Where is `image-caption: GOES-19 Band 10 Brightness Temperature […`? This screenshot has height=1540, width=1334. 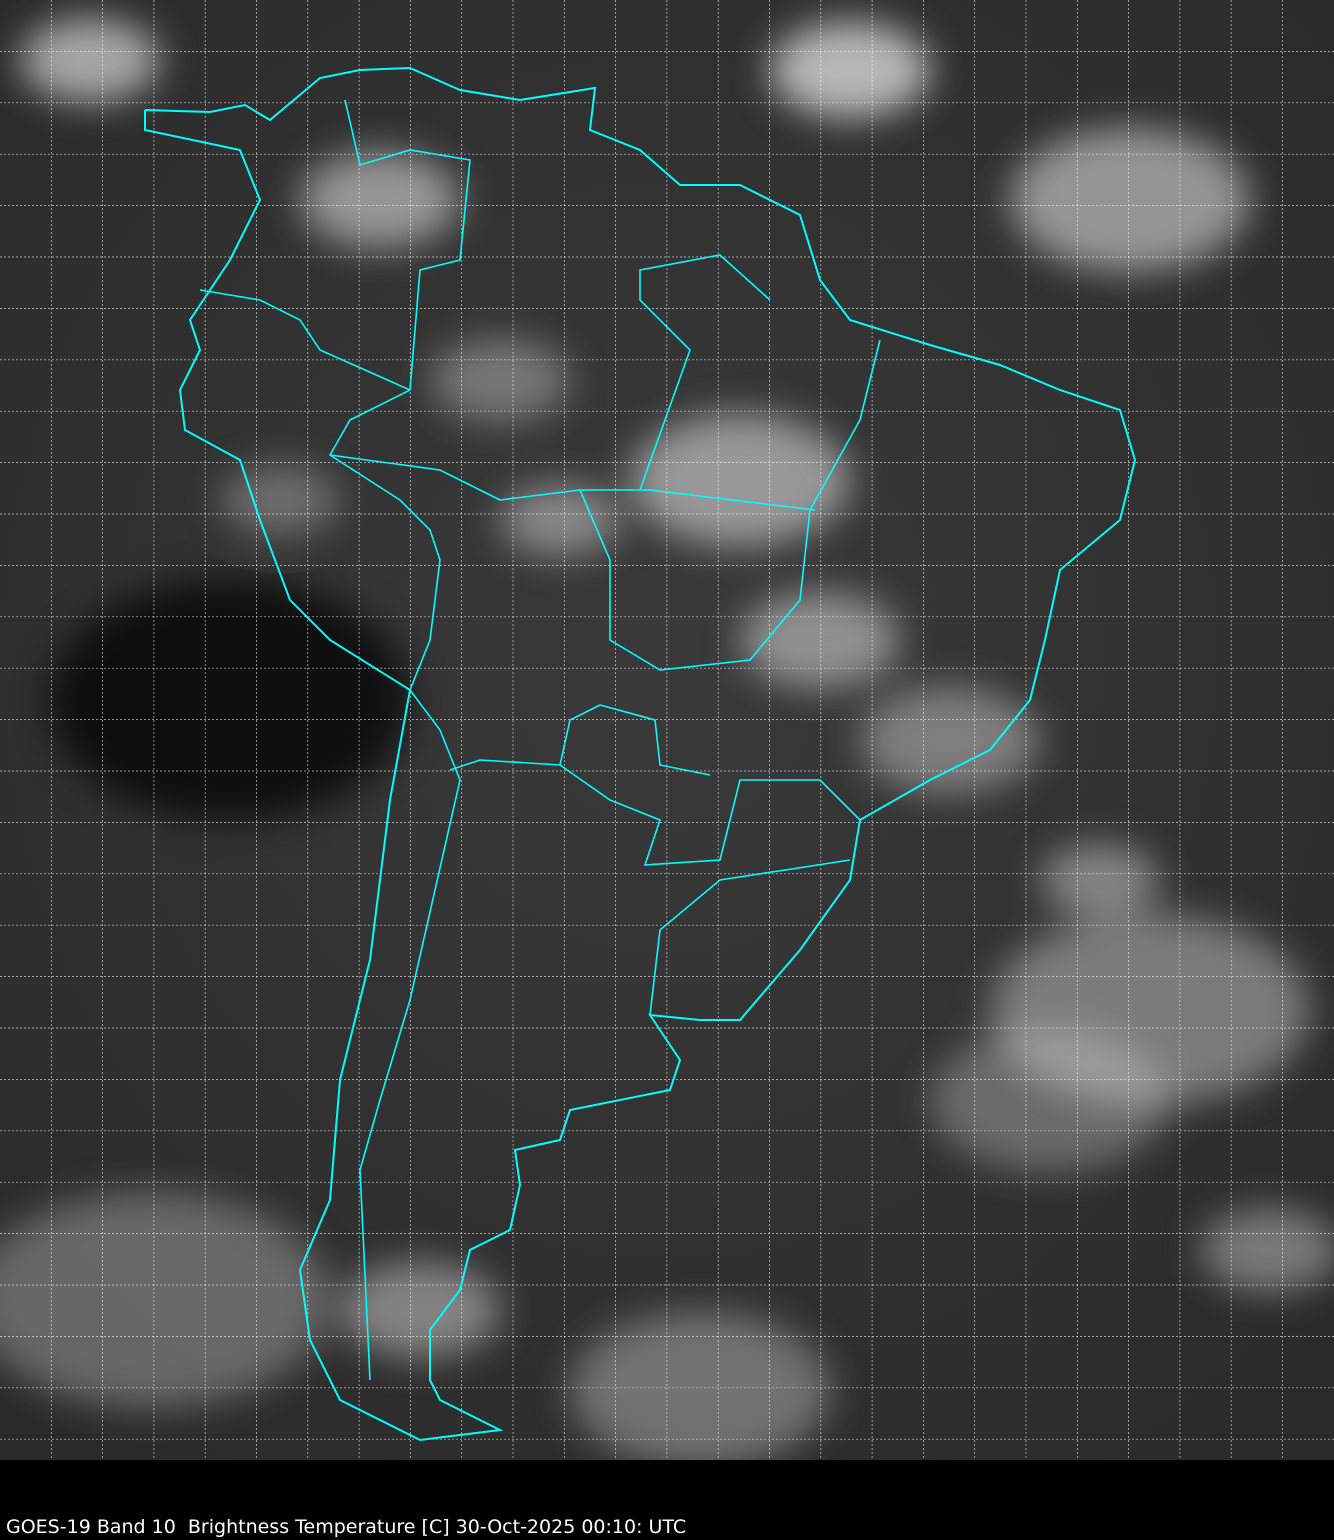 image-caption: GOES-19 Band 10 Brightness Temperature [… is located at coordinates (346, 1527).